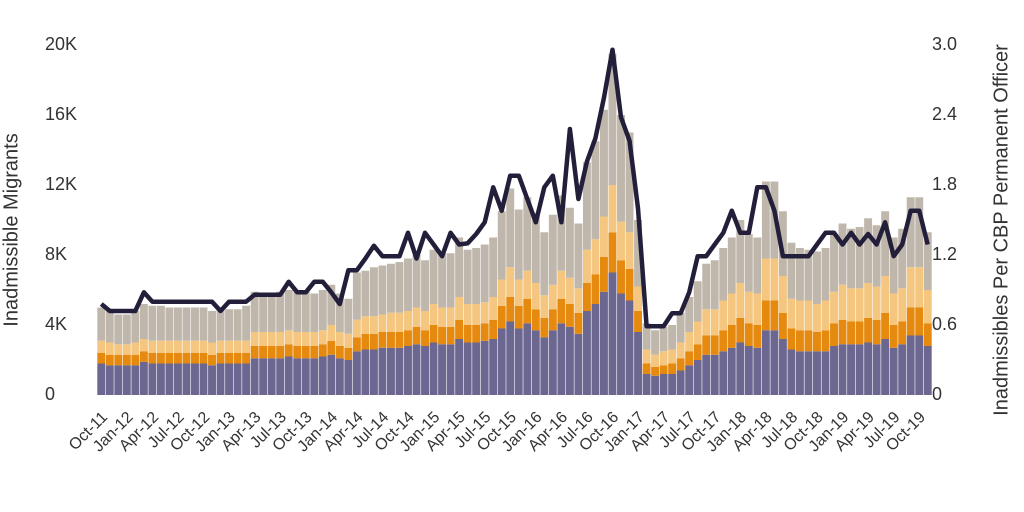 The width and height of the screenshot is (1024, 512). I want to click on y-tick-label: 8K, so click(56, 254).